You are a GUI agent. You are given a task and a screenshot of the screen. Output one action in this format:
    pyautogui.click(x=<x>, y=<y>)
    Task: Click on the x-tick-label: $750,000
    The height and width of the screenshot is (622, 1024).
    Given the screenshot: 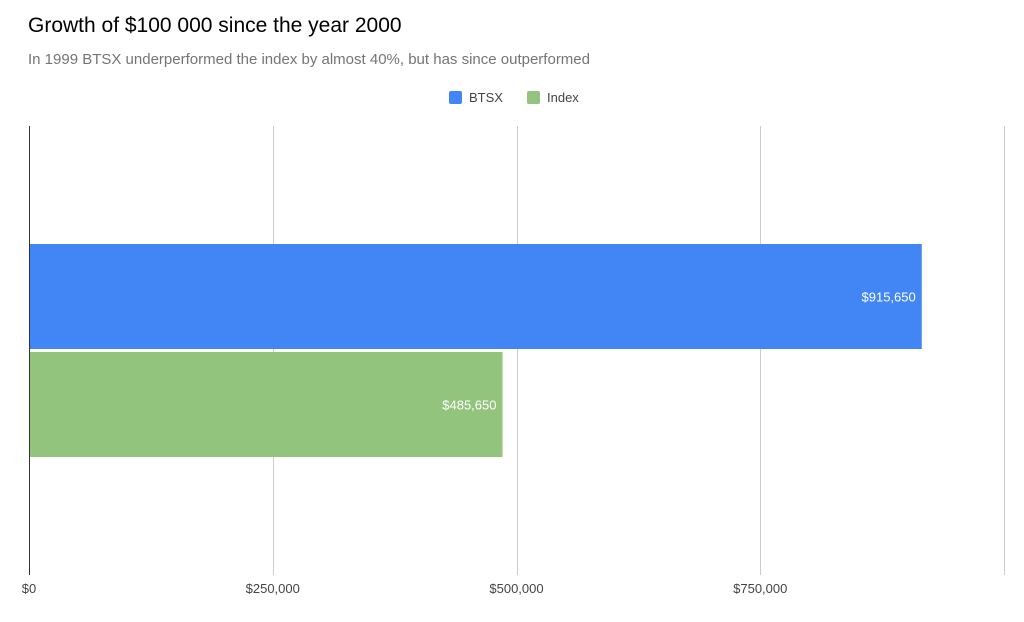 What is the action you would take?
    pyautogui.click(x=760, y=588)
    